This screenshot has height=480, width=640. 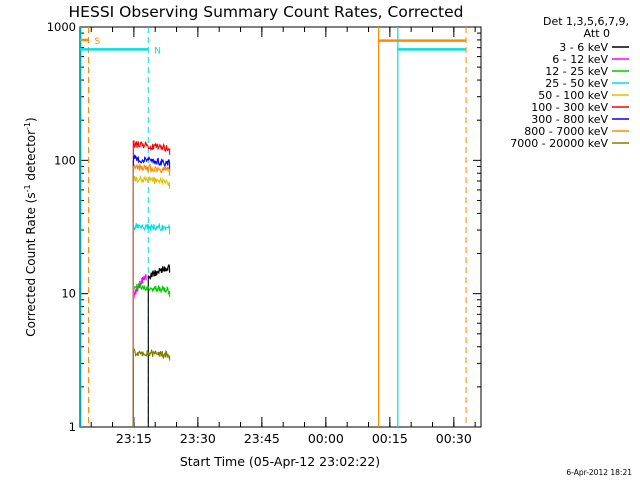 I want to click on legend-entry-label: 300 - 800 keV, so click(x=569, y=119).